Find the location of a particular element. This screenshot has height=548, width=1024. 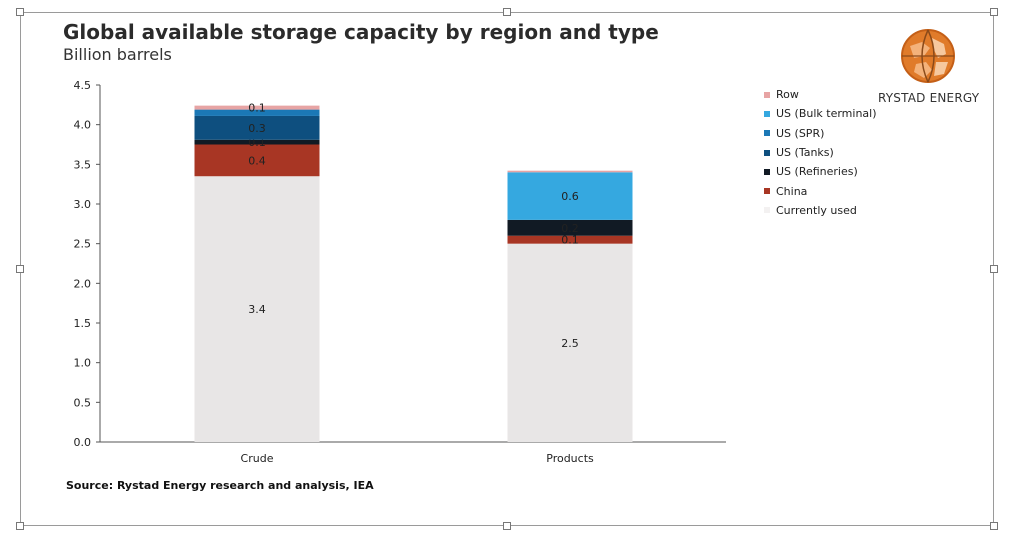

legend-item: US (Tanks) is located at coordinates (820, 152).